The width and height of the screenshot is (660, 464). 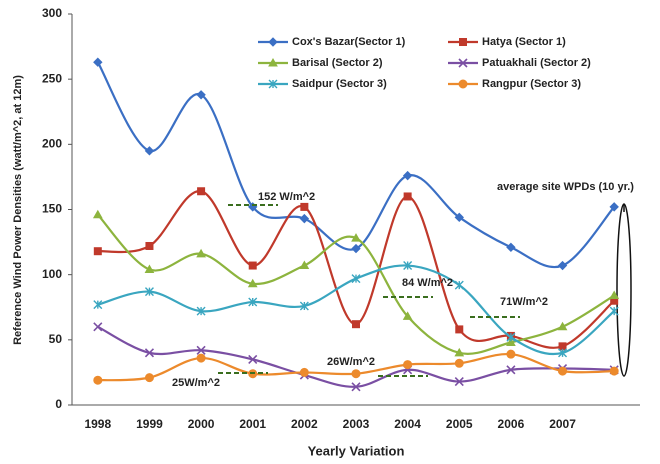 What do you see at coordinates (52, 209) in the screenshot?
I see `y-tick-label: 150` at bounding box center [52, 209].